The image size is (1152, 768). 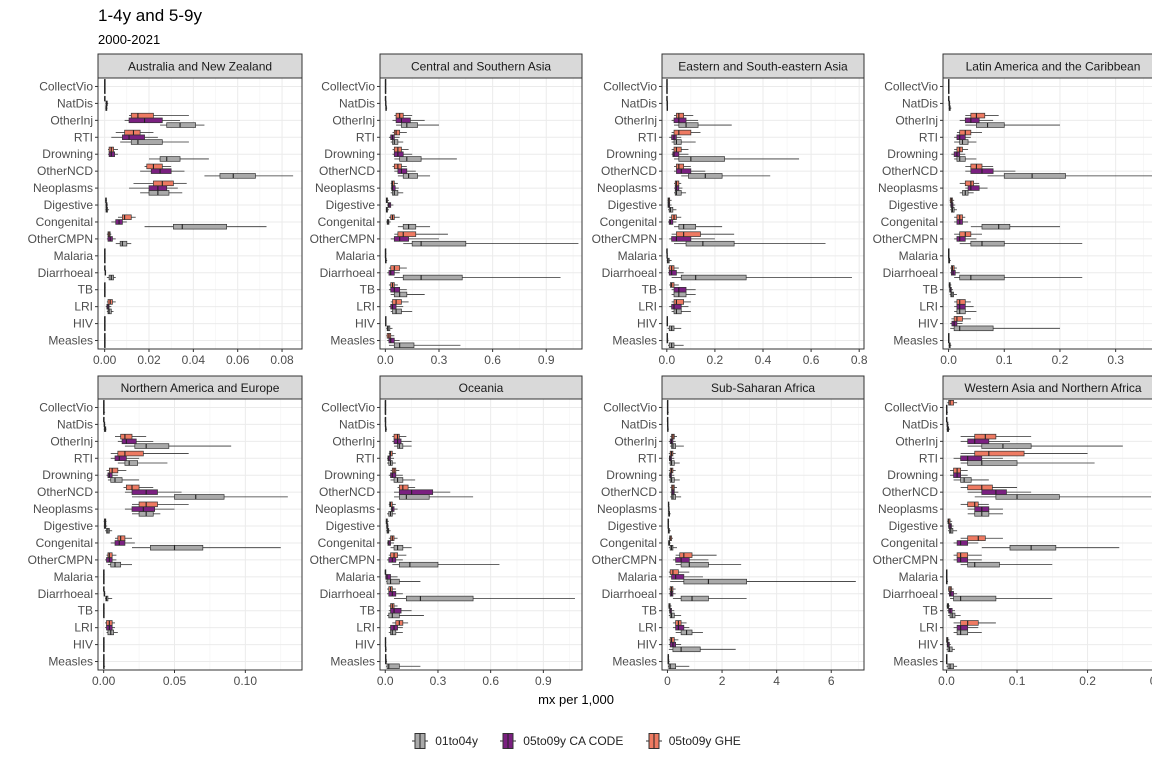 What do you see at coordinates (481, 534) in the screenshot?
I see `panel-border` at bounding box center [481, 534].